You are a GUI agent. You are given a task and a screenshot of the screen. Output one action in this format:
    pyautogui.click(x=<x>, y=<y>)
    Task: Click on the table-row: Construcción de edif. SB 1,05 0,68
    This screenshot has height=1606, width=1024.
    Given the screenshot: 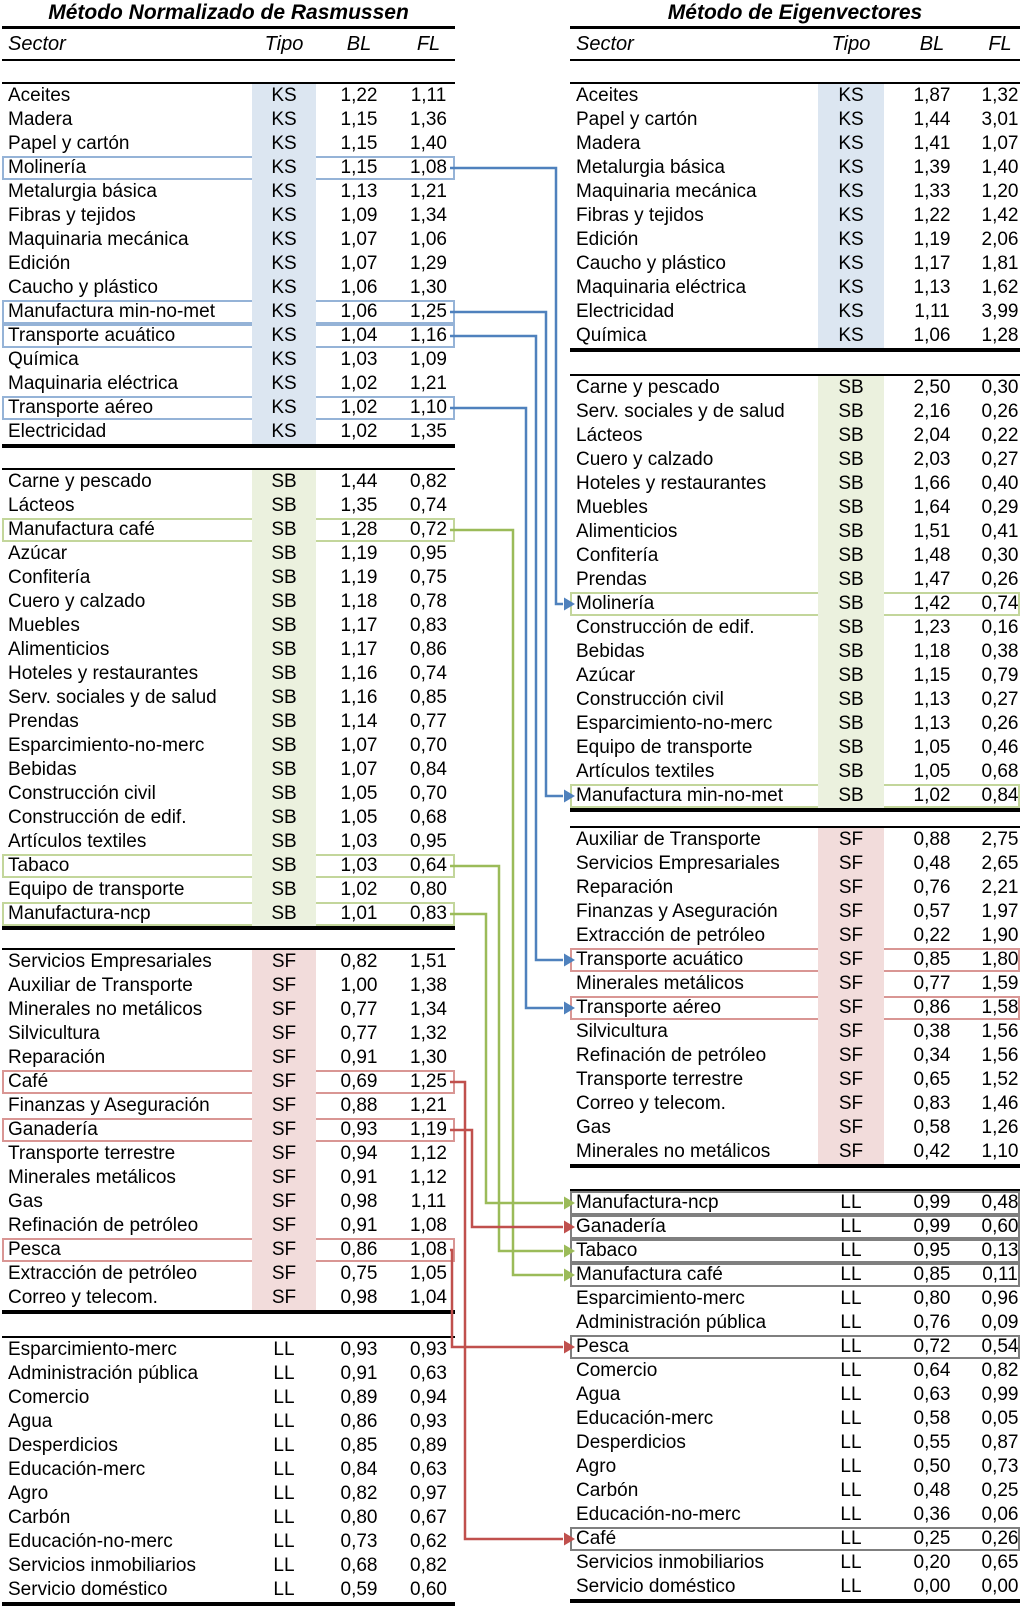 What is the action you would take?
    pyautogui.click(x=228, y=818)
    